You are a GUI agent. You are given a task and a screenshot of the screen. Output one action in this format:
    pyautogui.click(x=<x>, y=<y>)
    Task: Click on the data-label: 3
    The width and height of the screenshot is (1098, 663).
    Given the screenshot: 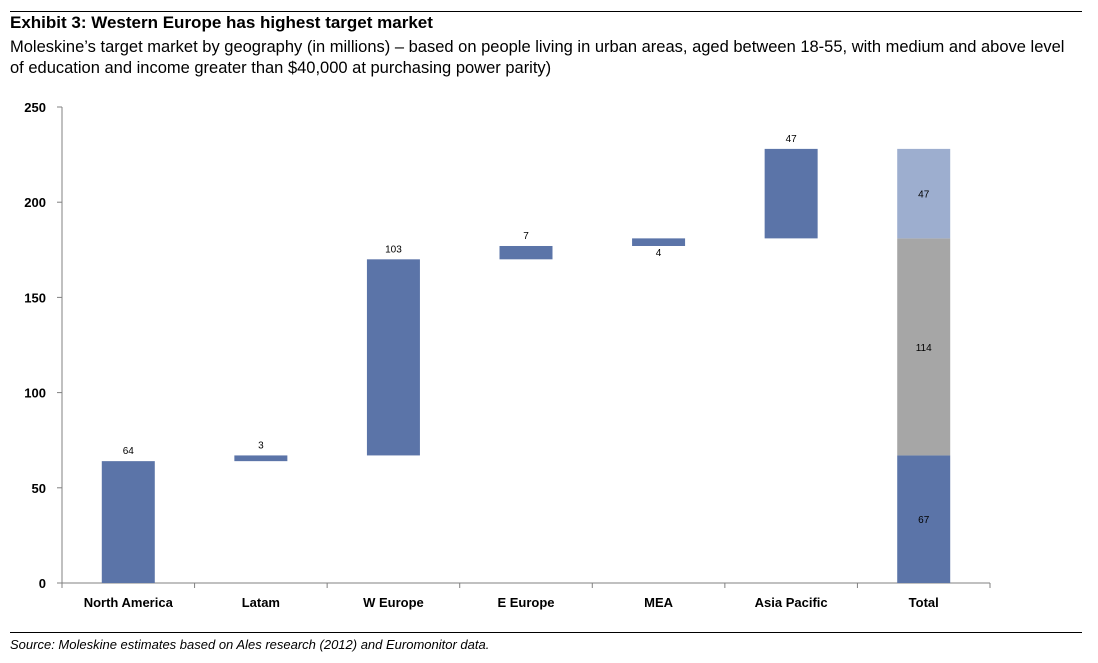 What is the action you would take?
    pyautogui.click(x=261, y=445)
    